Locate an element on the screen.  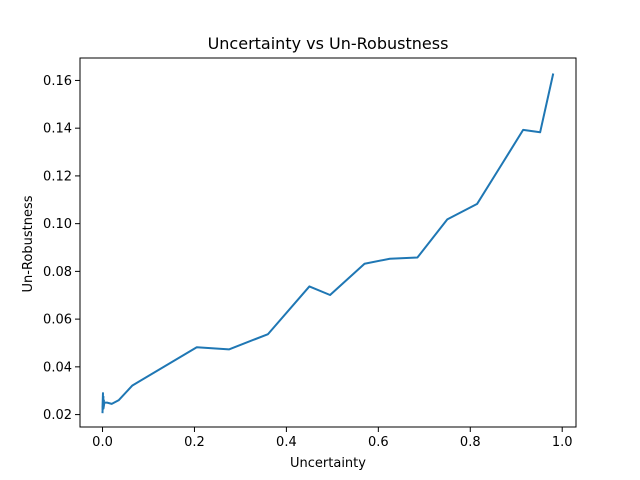
y-tick-label: 0.10 is located at coordinates (57, 224).